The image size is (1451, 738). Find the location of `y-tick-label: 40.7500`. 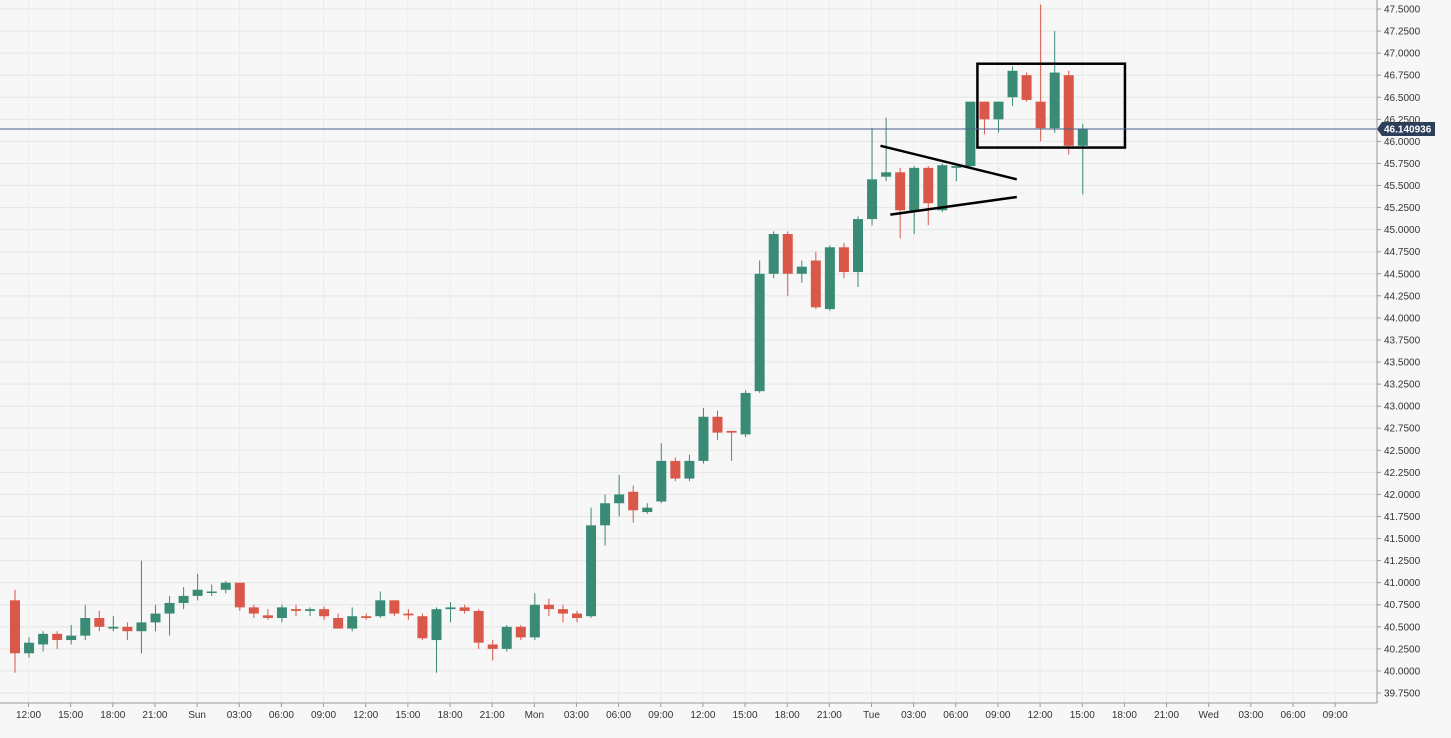

y-tick-label: 40.7500 is located at coordinates (1402, 605).